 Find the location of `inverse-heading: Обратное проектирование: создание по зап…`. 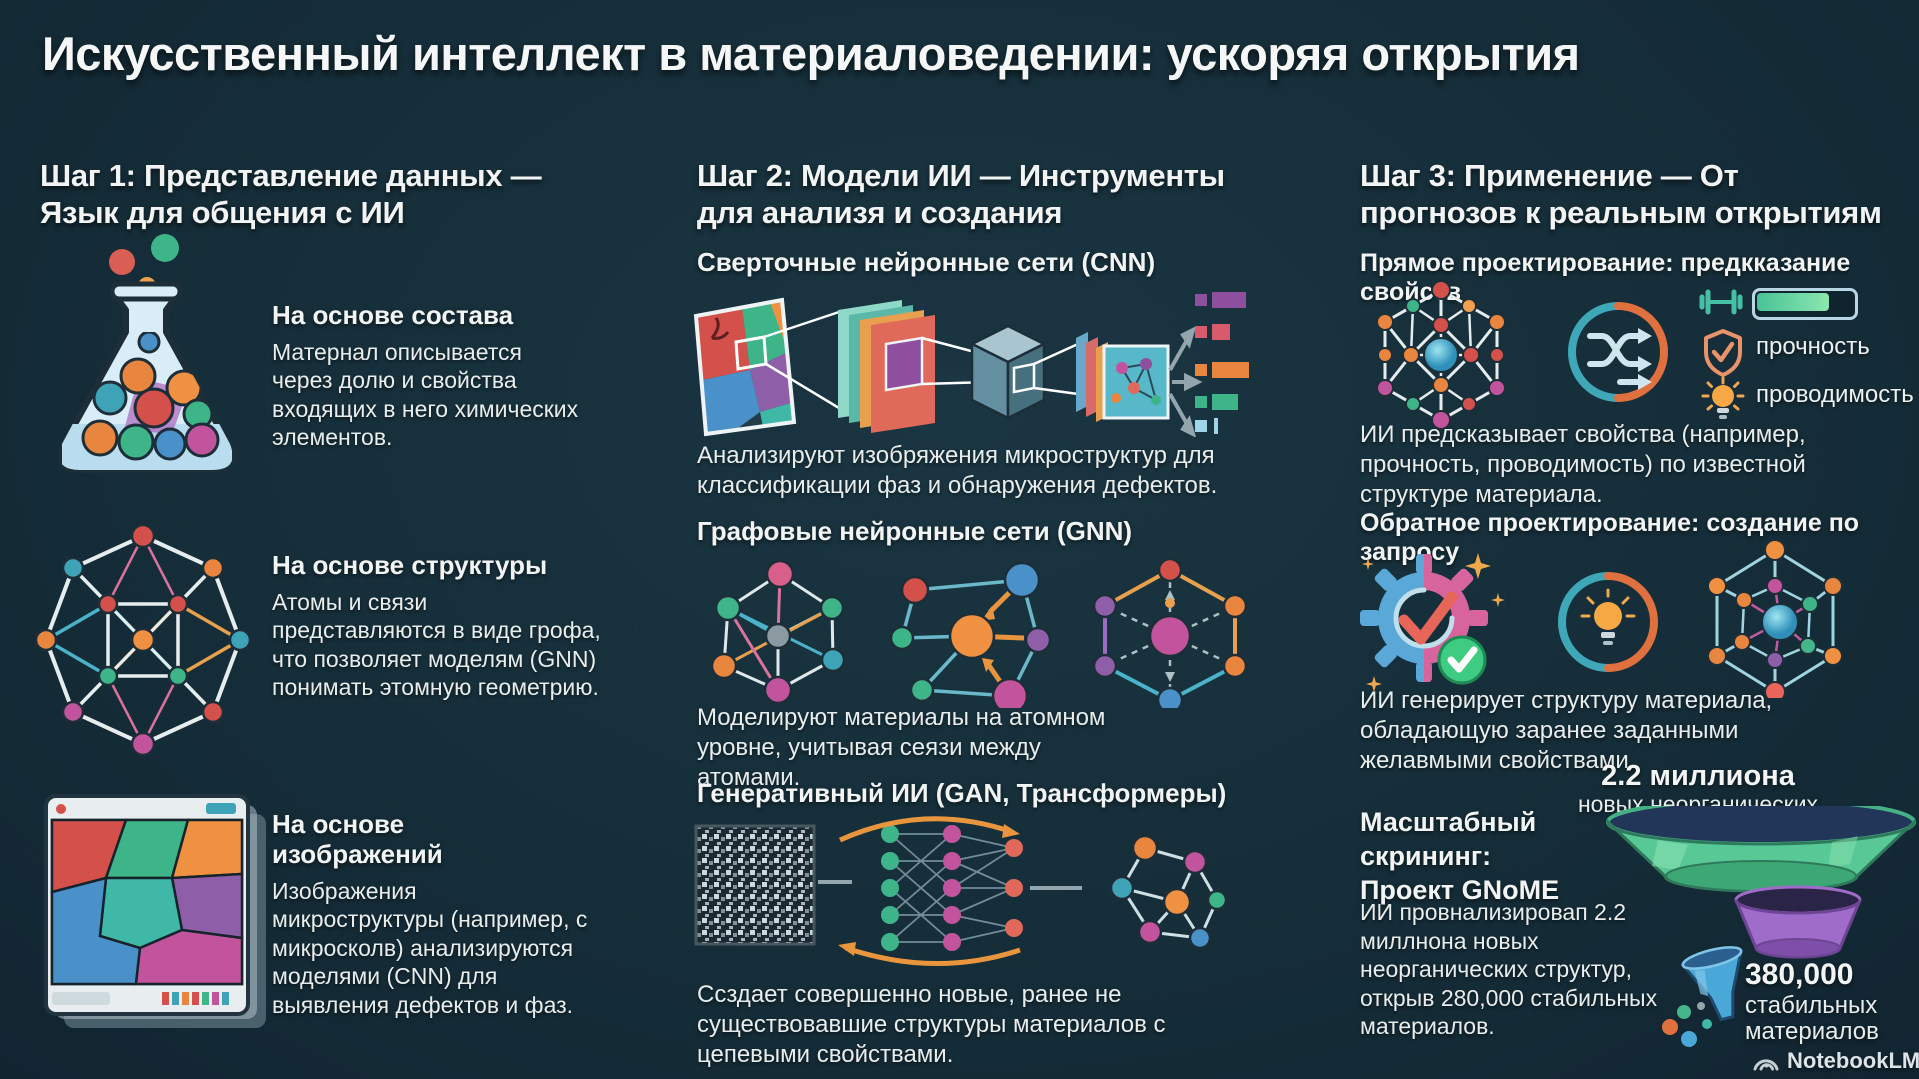

inverse-heading: Обратное проектирование: создание по зап… is located at coordinates (1610, 537).